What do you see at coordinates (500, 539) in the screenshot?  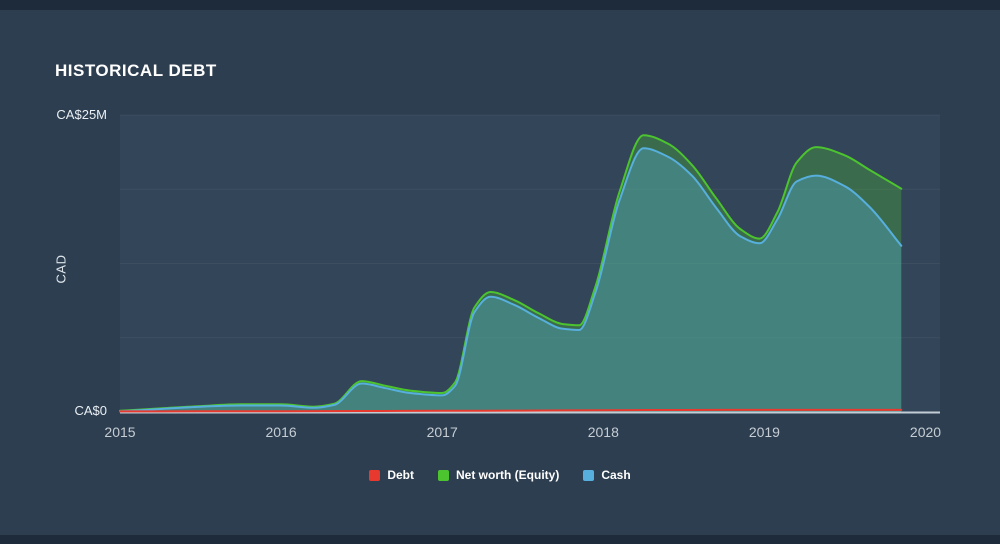 I see `bottom-frame-bar` at bounding box center [500, 539].